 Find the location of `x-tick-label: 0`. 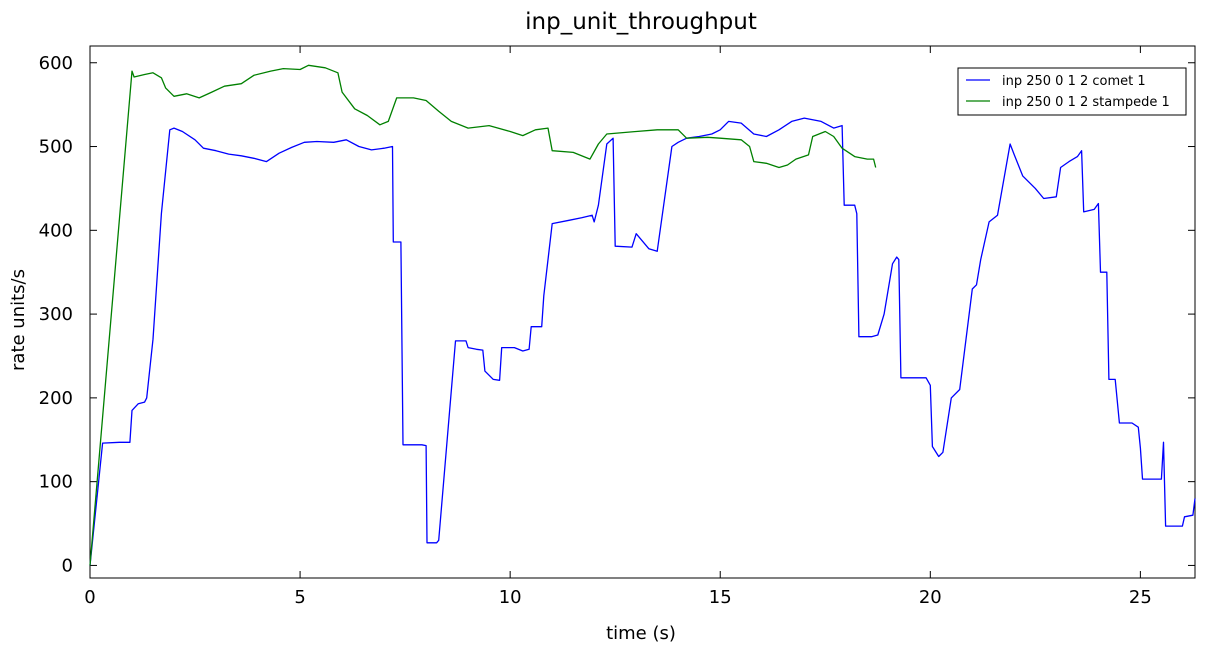

x-tick-label: 0 is located at coordinates (89, 597).